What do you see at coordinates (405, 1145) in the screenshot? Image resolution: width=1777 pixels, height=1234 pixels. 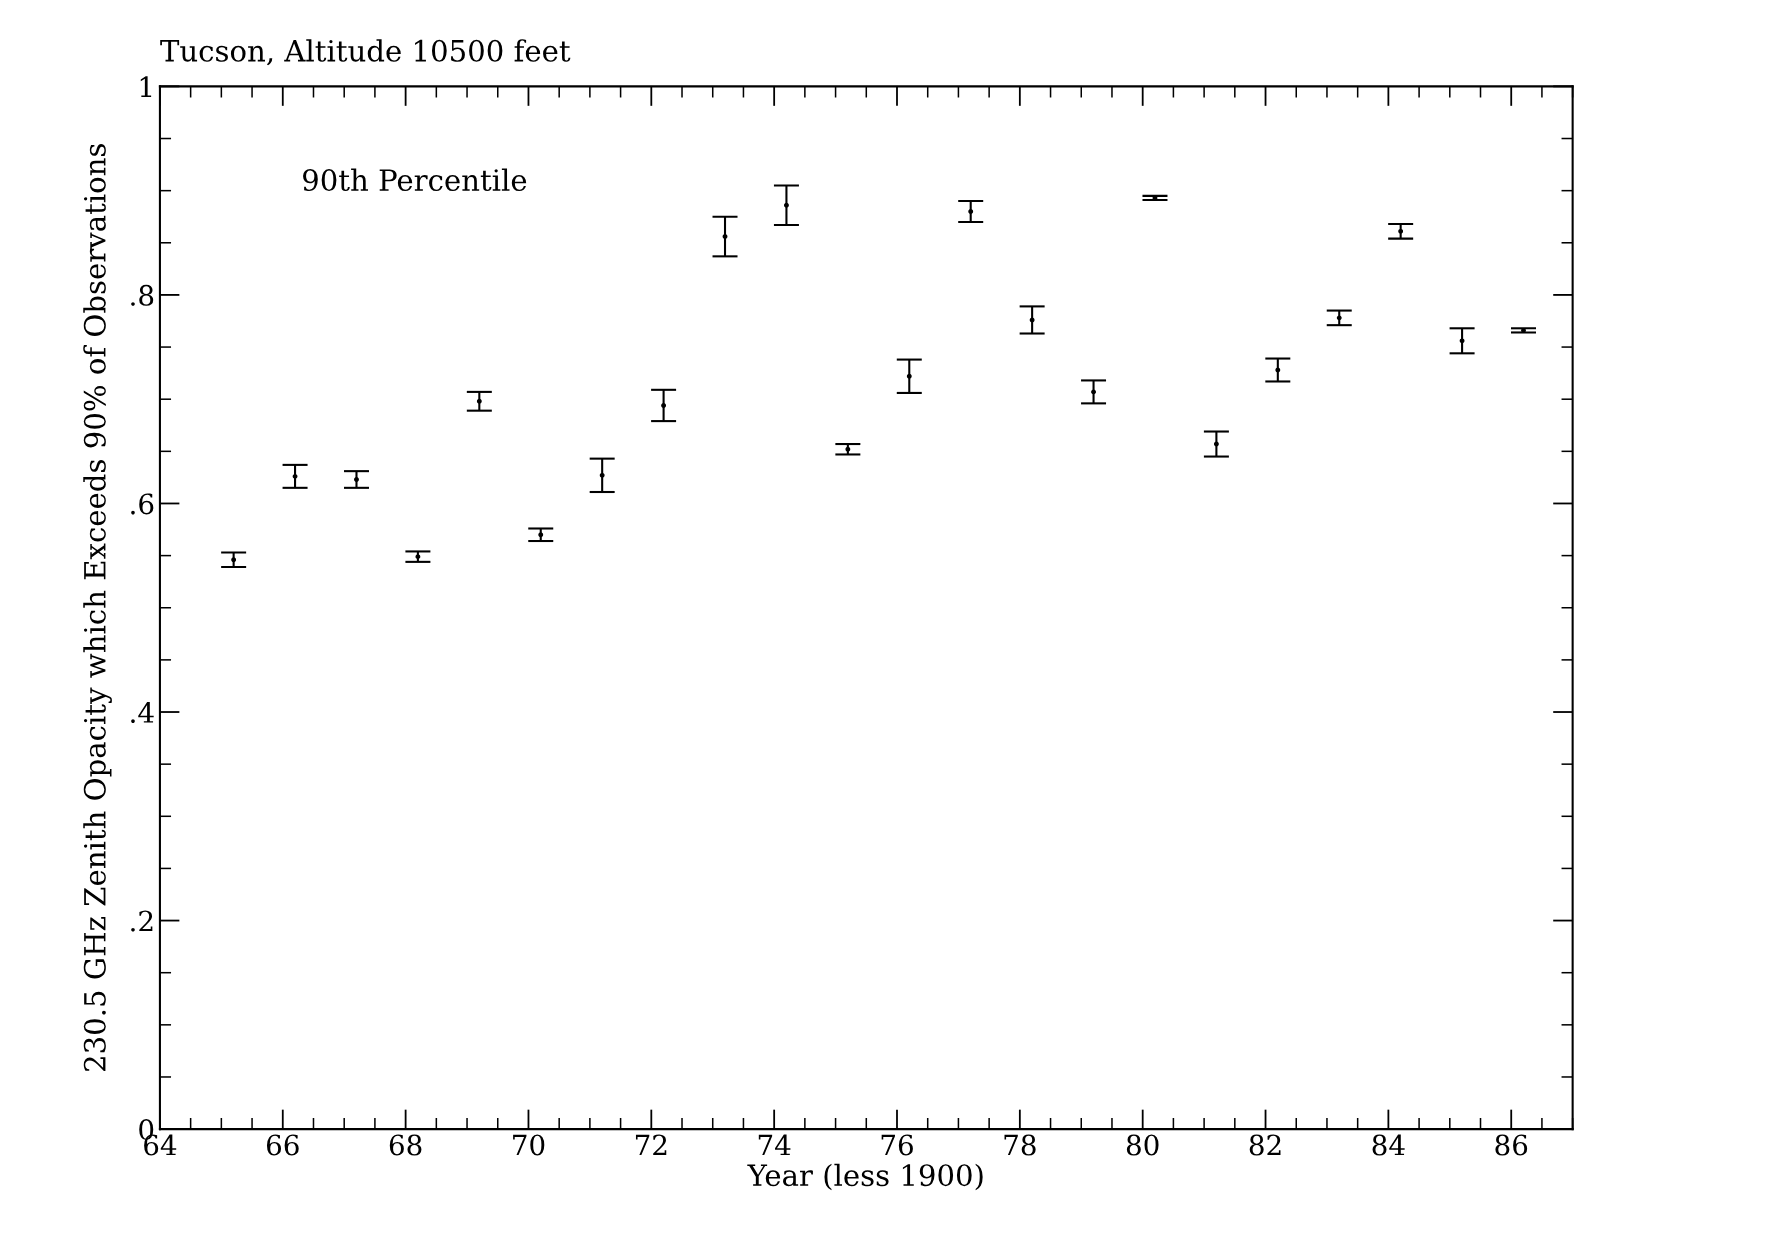 I see `x-tick-label: 68` at bounding box center [405, 1145].